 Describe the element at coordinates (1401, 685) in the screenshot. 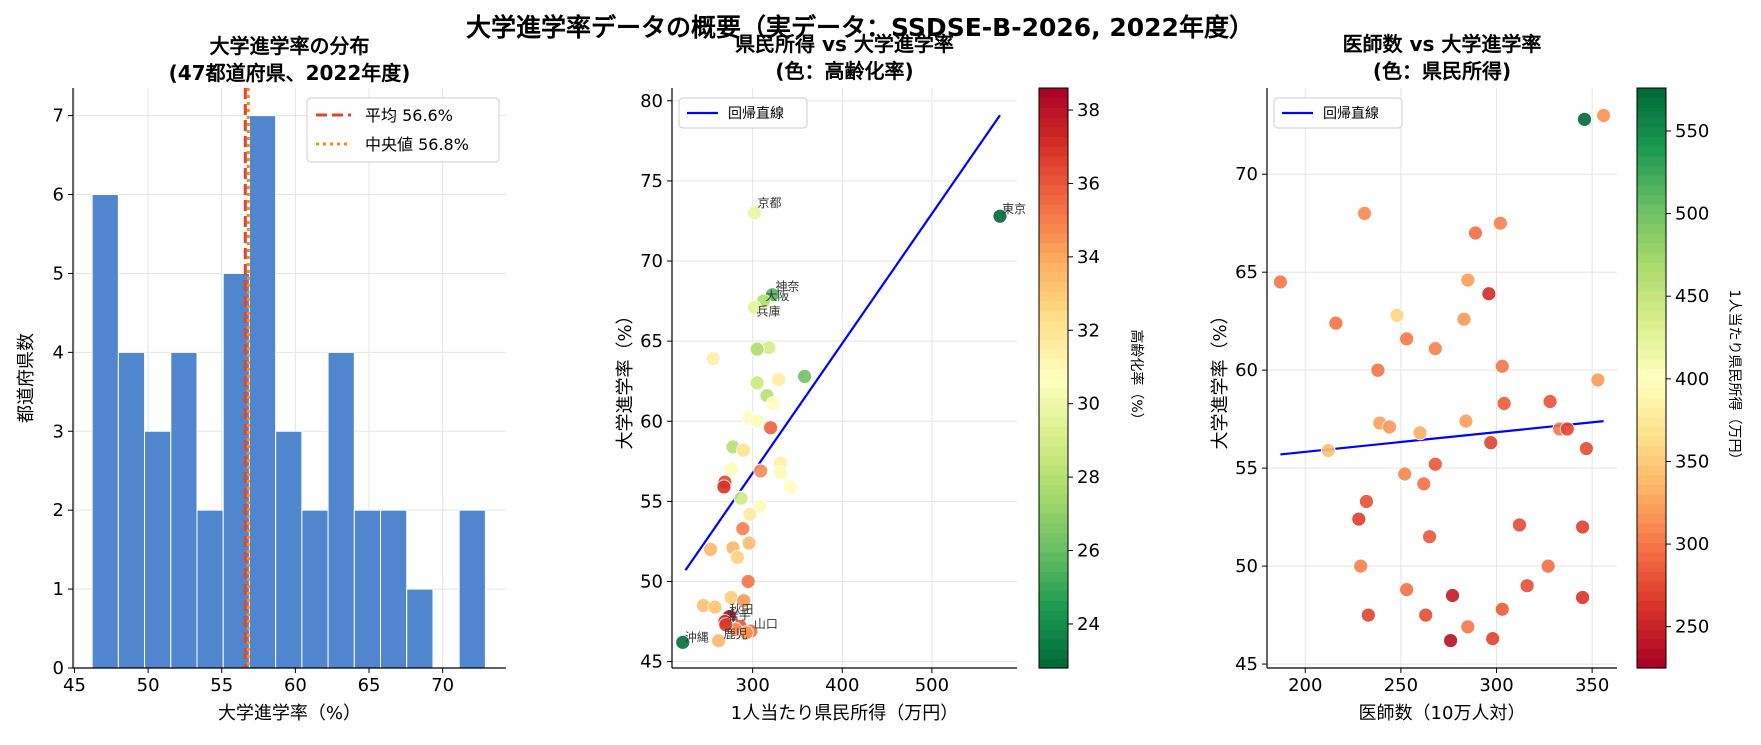

I see `x-tick-label: 250` at that location.